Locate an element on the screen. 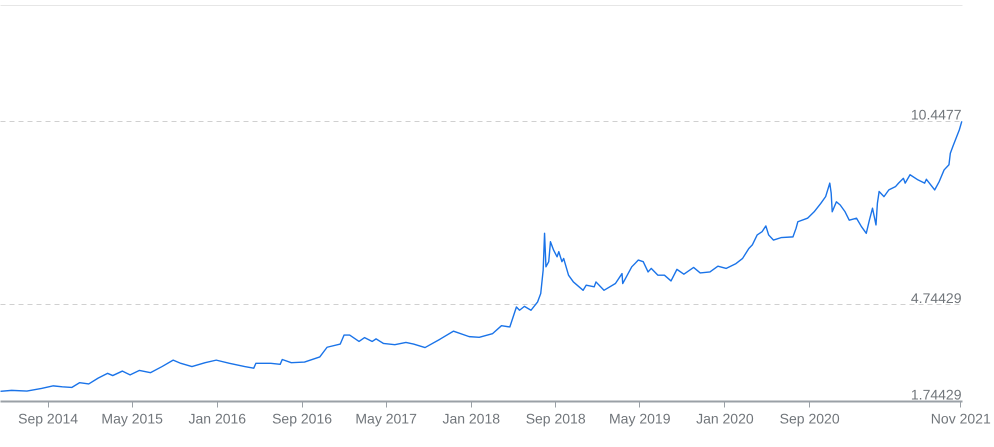 The image size is (994, 447). y-tick-label: 4.74429 is located at coordinates (936, 298).